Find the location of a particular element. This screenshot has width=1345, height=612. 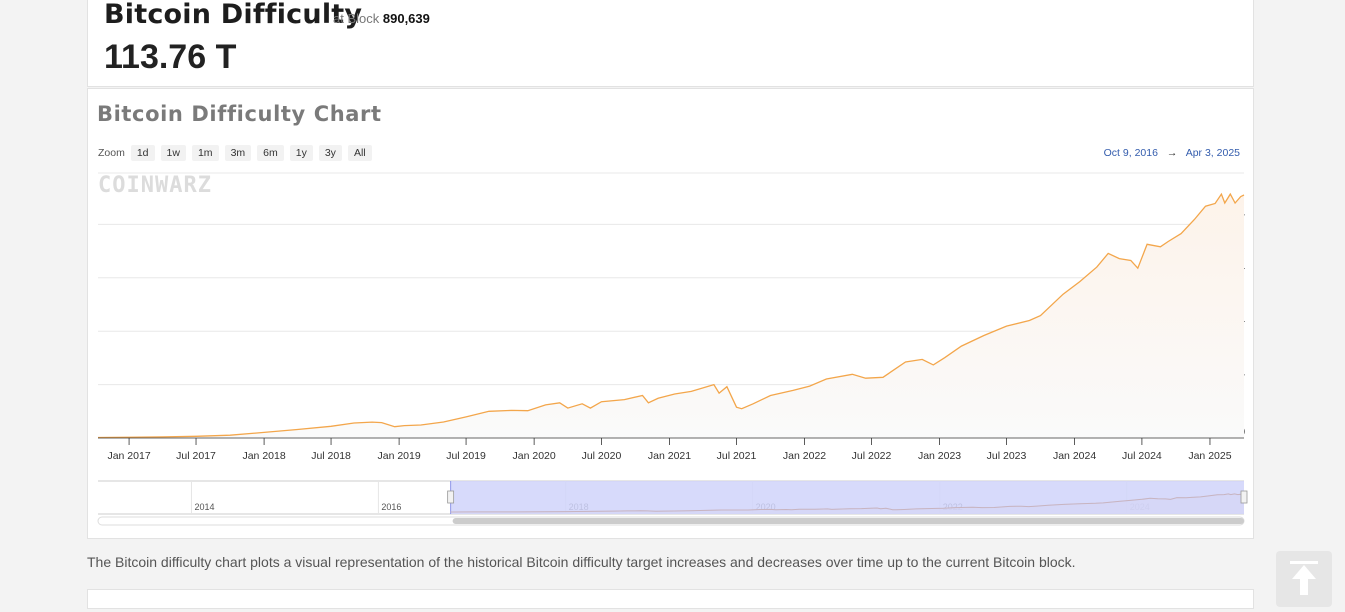

x-tick-label: Jul 2023 is located at coordinates (1007, 456).